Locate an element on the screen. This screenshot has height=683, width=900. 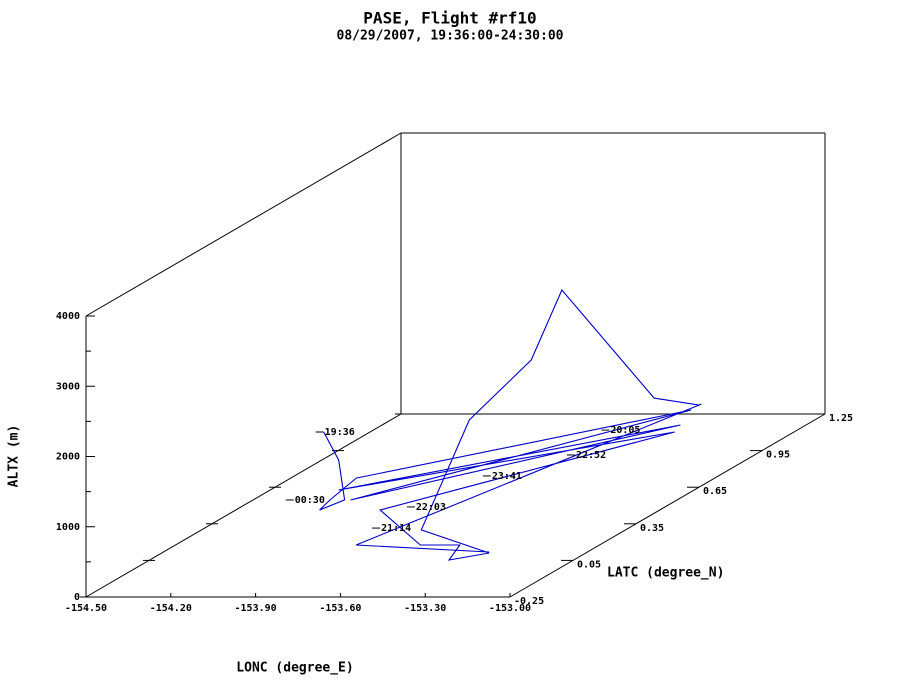
time-label: 22:03 is located at coordinates (431, 507).